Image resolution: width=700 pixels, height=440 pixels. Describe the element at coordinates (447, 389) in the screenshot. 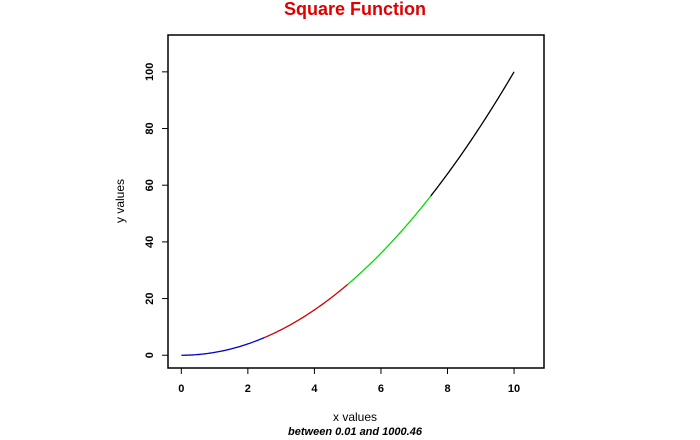

I see `x-tick-label: 8` at that location.